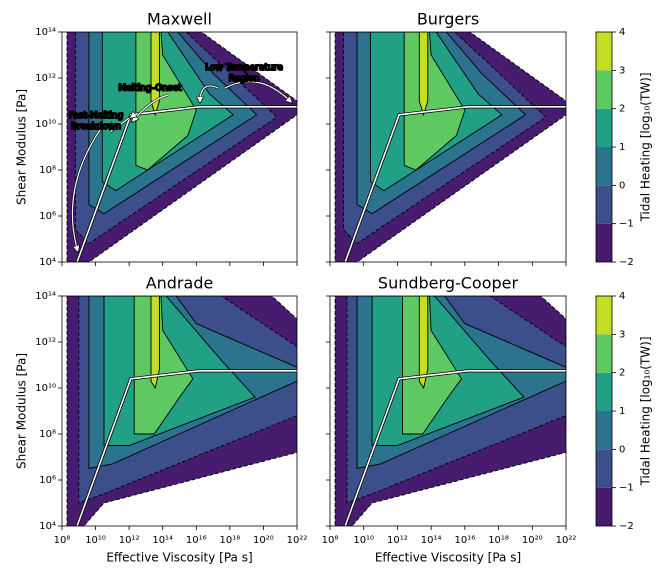  Describe the element at coordinates (448, 283) in the screenshot. I see `panel-title: Sundberg-Cooper` at that location.